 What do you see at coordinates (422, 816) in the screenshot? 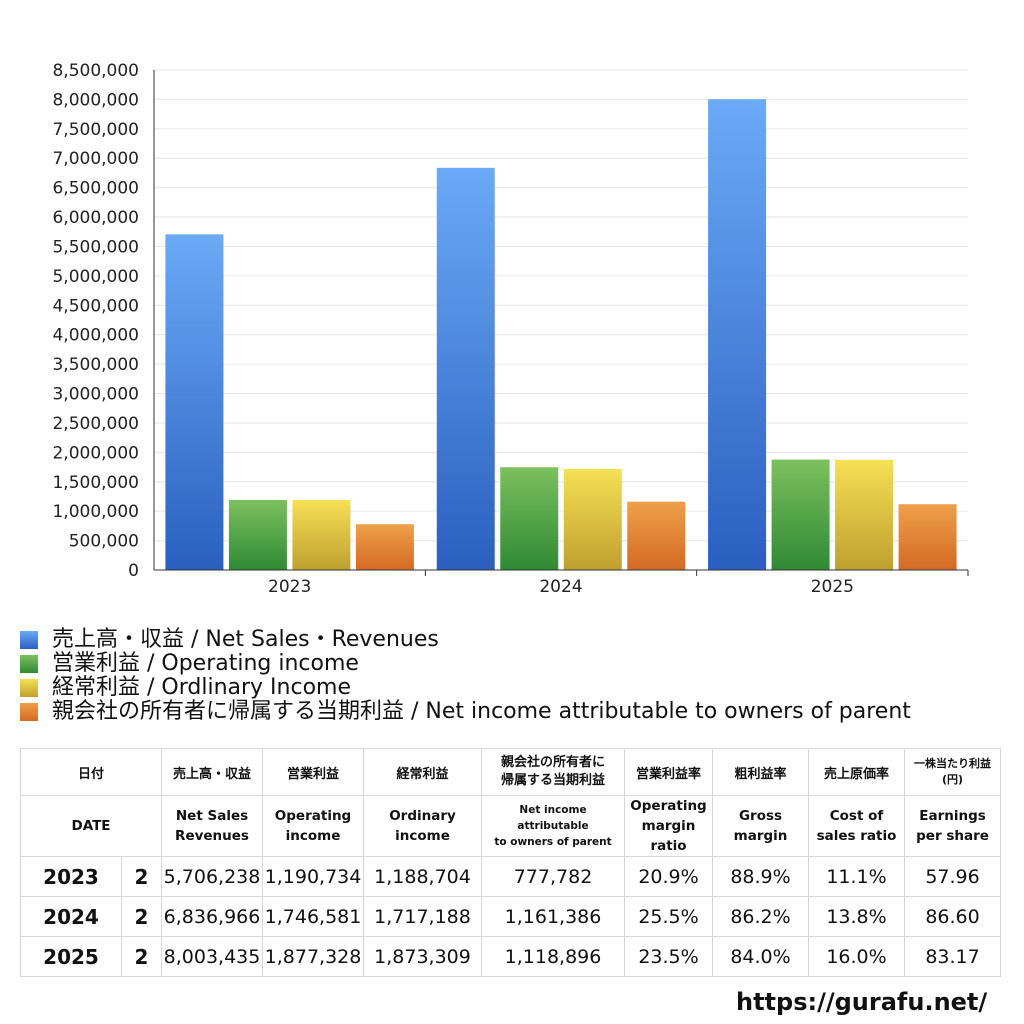
I see `header-ord-en-line1: Ordinary` at bounding box center [422, 816].